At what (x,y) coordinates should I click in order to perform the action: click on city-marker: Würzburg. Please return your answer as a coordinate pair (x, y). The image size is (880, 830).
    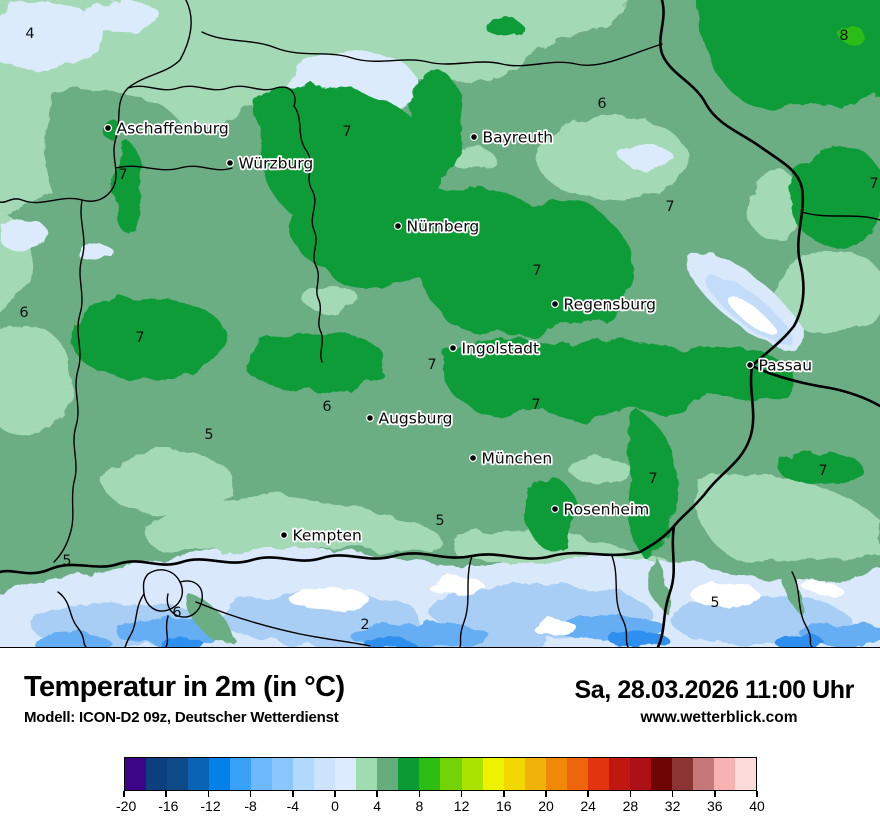
    Looking at the image, I should click on (270, 163).